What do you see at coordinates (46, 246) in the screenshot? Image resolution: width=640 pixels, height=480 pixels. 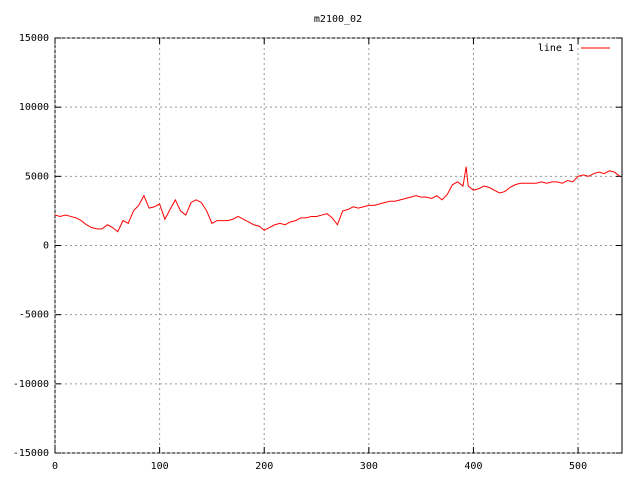 I see `y-tick-label: 0` at bounding box center [46, 246].